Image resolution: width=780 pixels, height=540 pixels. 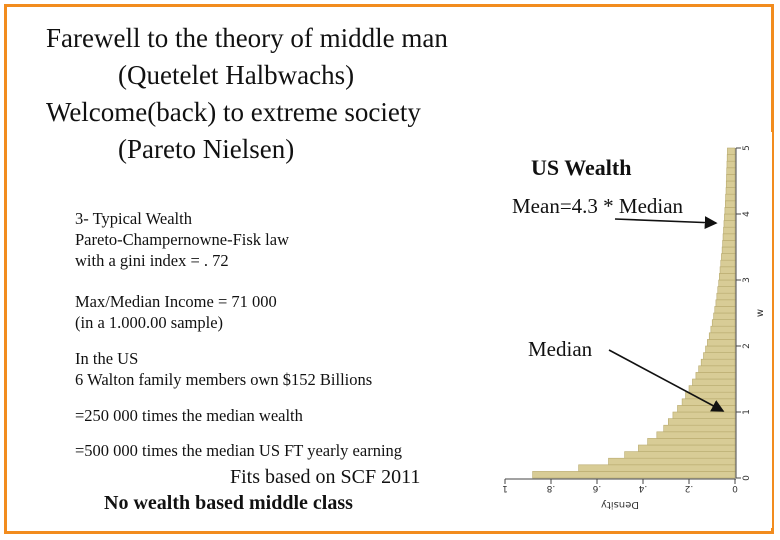 I want to click on y-tick-label: 2, so click(x=747, y=346).